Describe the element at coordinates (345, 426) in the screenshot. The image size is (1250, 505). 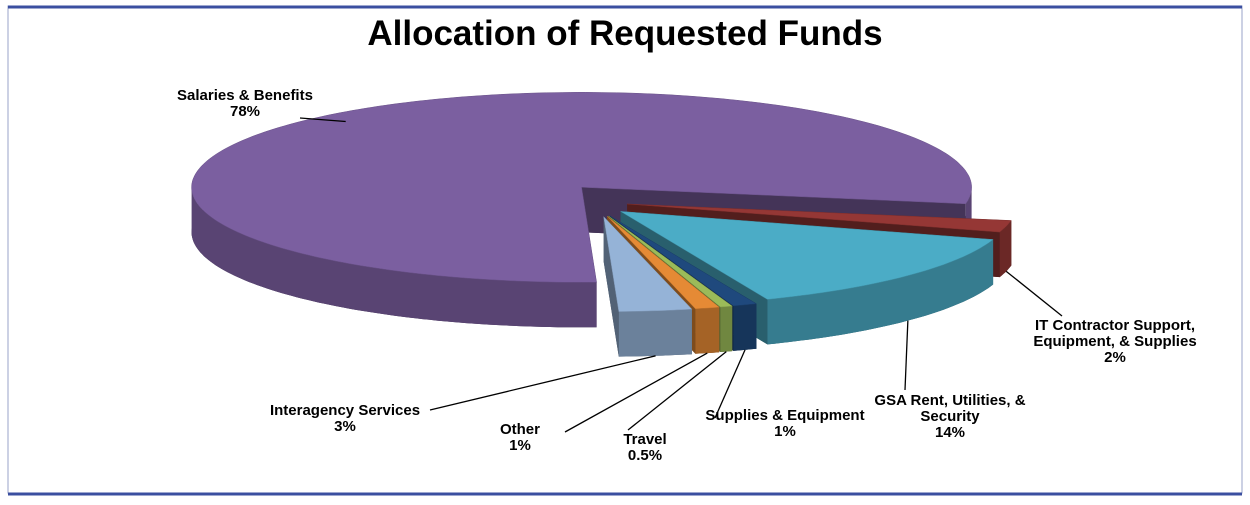
I see `value-label: 3%` at that location.